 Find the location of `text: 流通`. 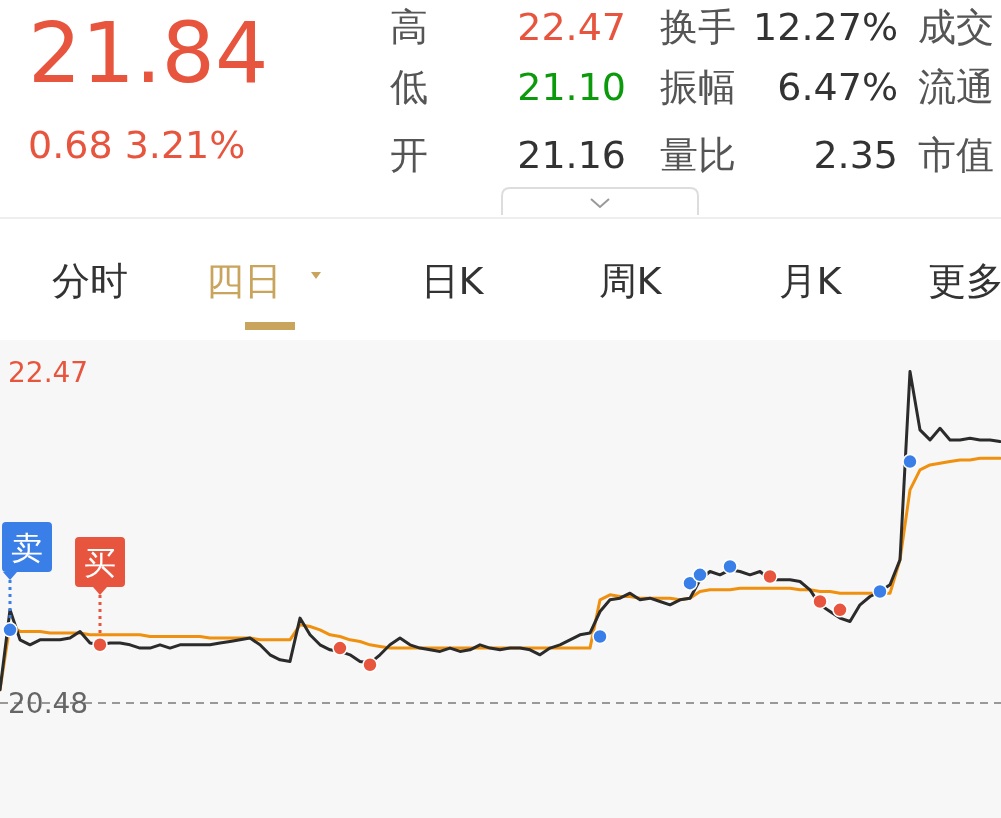

text: 流通 is located at coordinates (956, 87).